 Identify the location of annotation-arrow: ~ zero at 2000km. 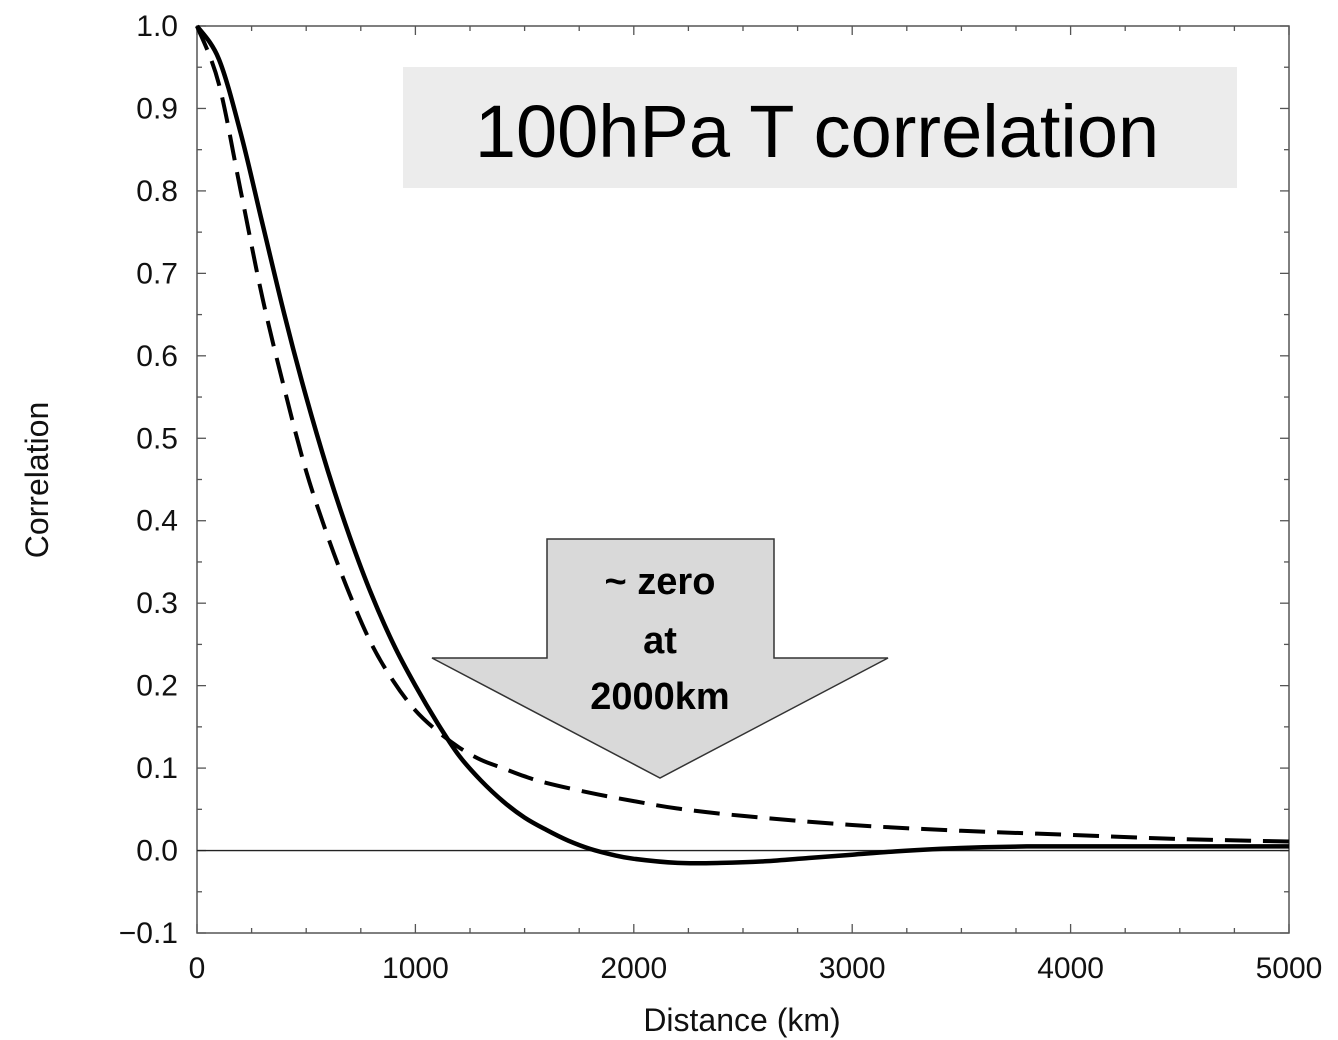
(660, 658).